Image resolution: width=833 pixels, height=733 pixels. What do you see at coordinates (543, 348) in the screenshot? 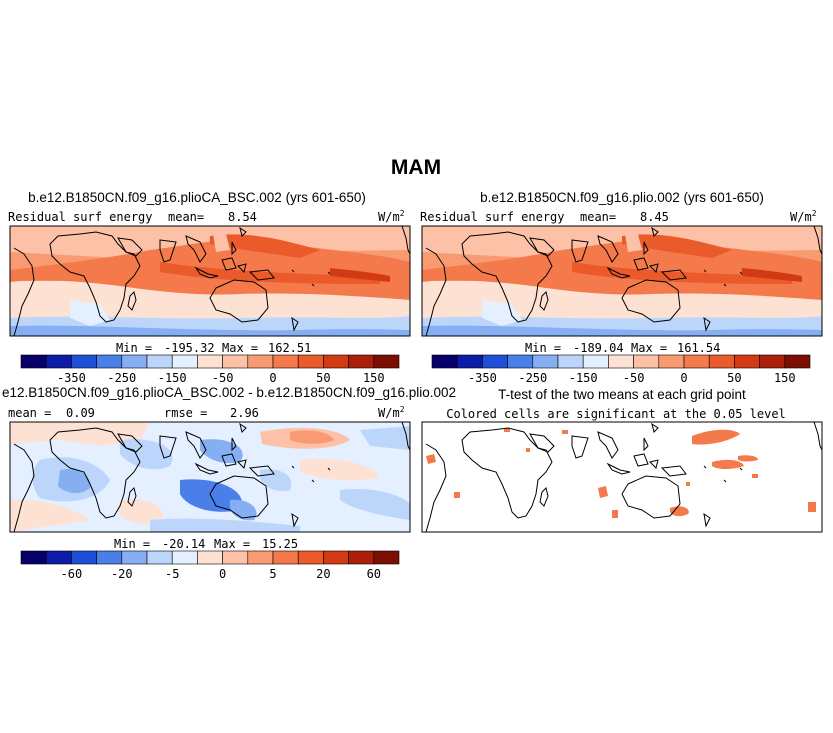
I see `panel-b-min-label: Min =` at bounding box center [543, 348].